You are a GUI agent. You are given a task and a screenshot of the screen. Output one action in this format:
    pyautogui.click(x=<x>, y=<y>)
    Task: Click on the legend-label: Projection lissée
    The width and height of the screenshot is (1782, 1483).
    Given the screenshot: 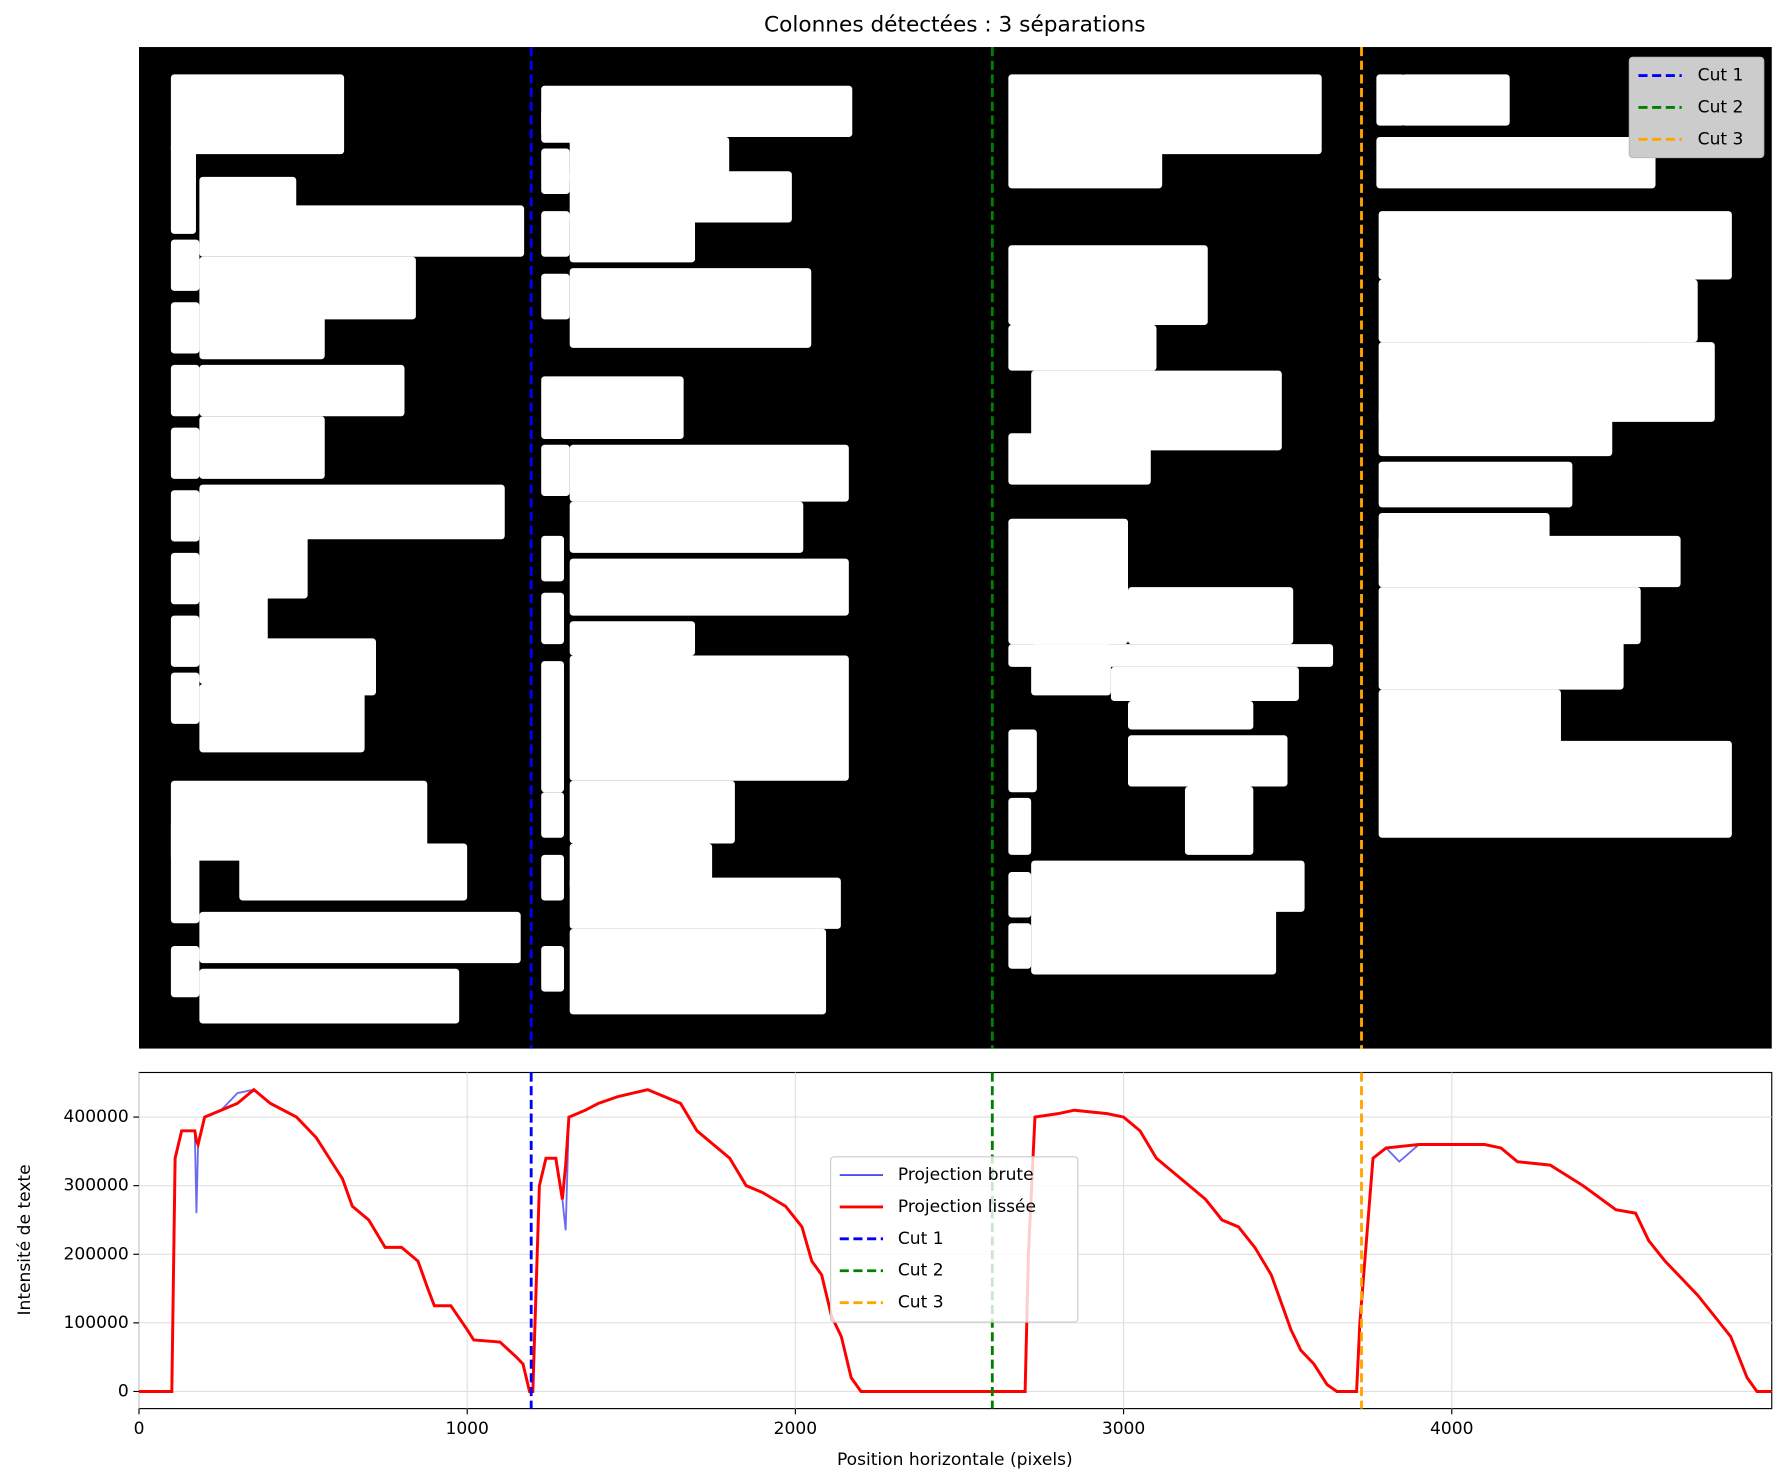 What is the action you would take?
    pyautogui.click(x=967, y=1207)
    